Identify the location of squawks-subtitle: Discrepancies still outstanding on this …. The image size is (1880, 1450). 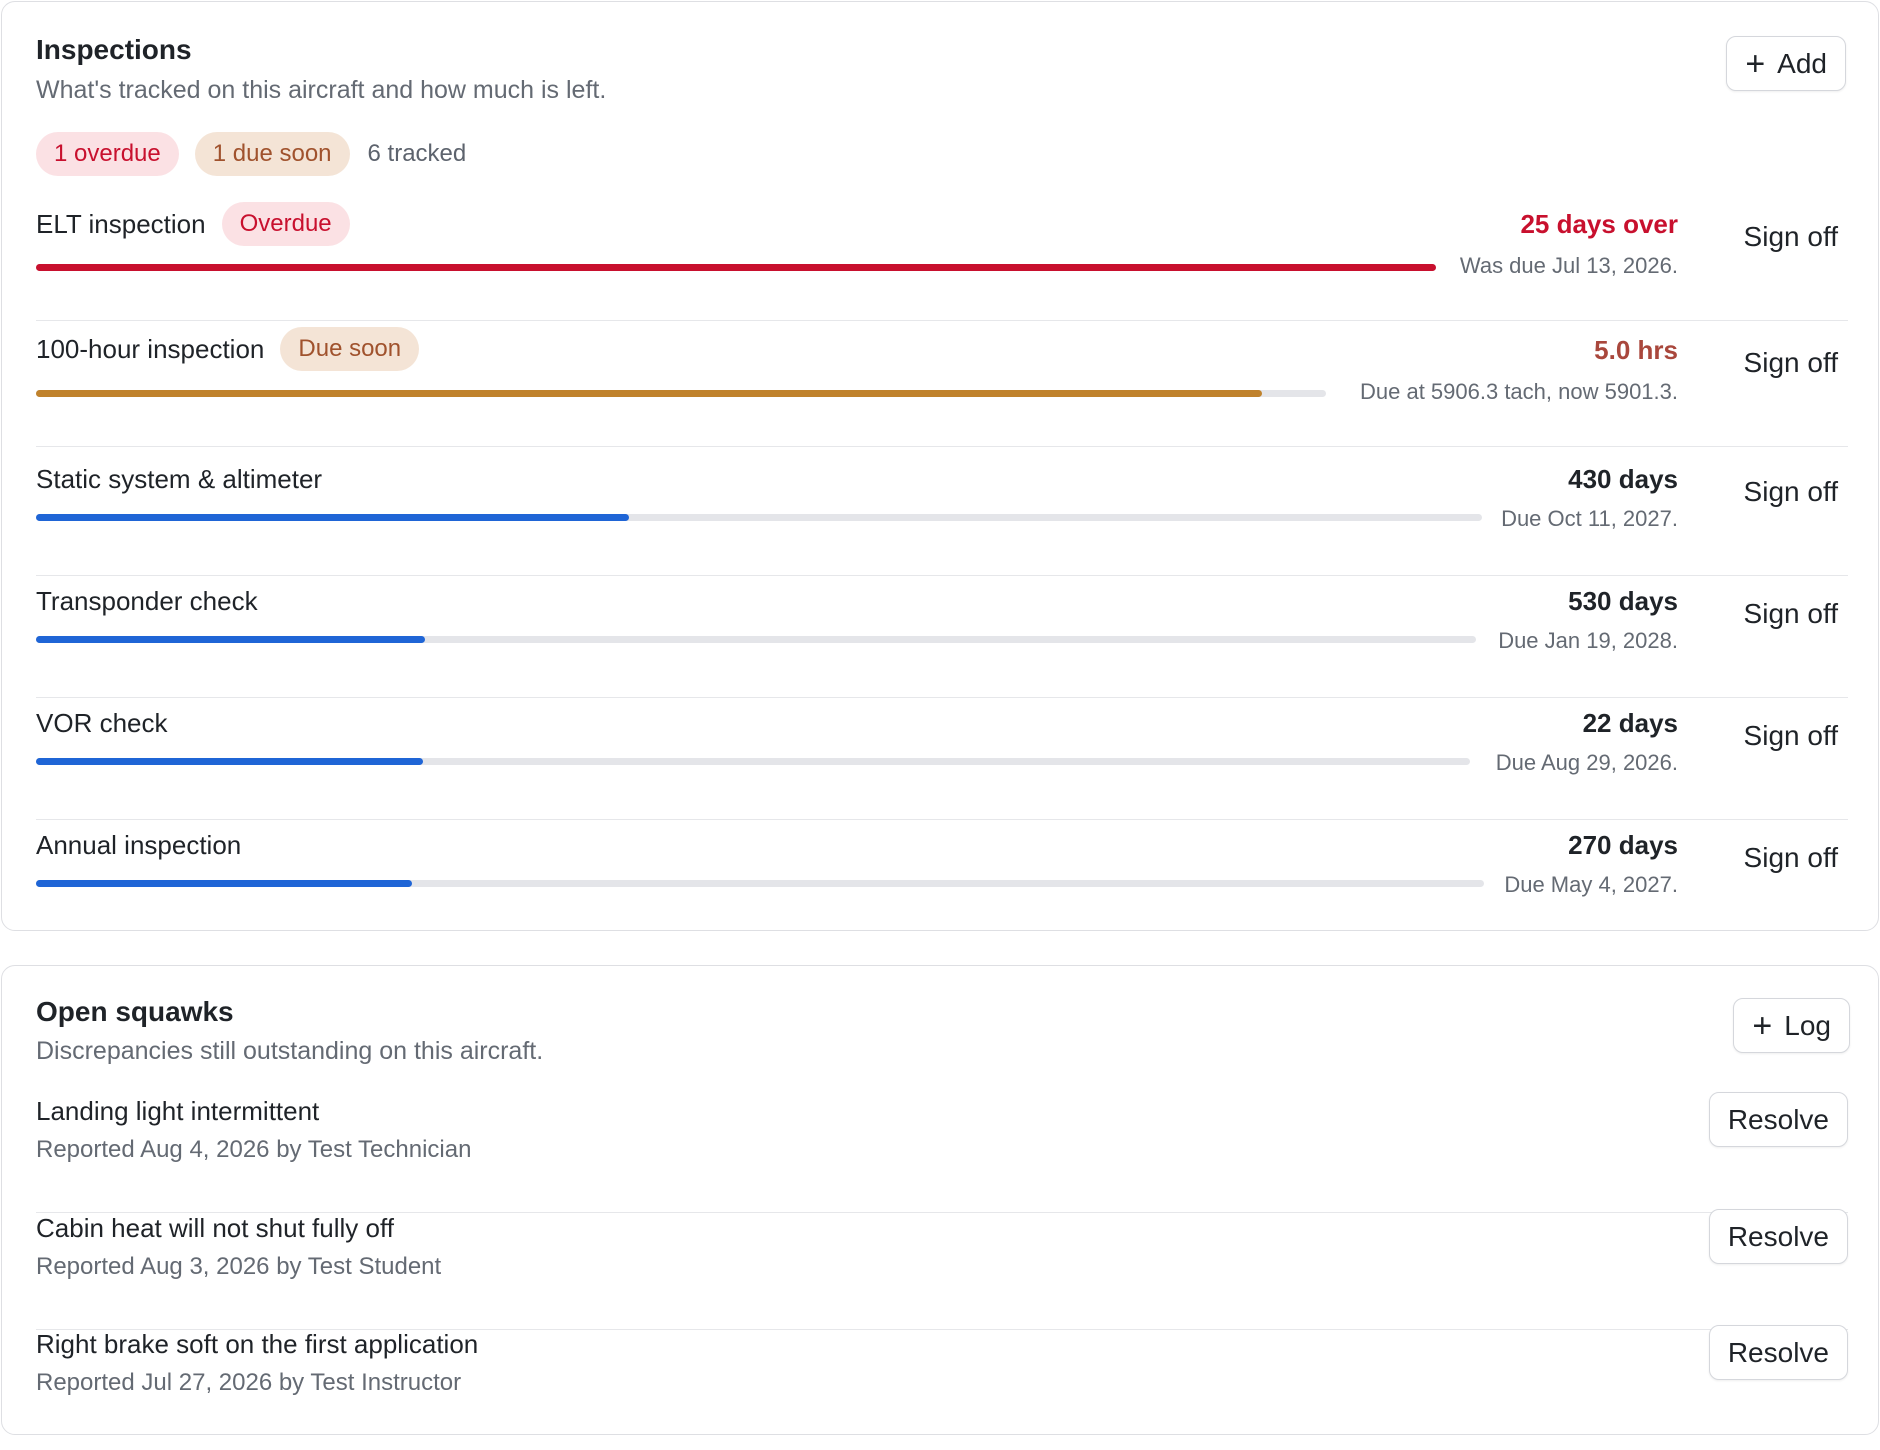
(290, 1051).